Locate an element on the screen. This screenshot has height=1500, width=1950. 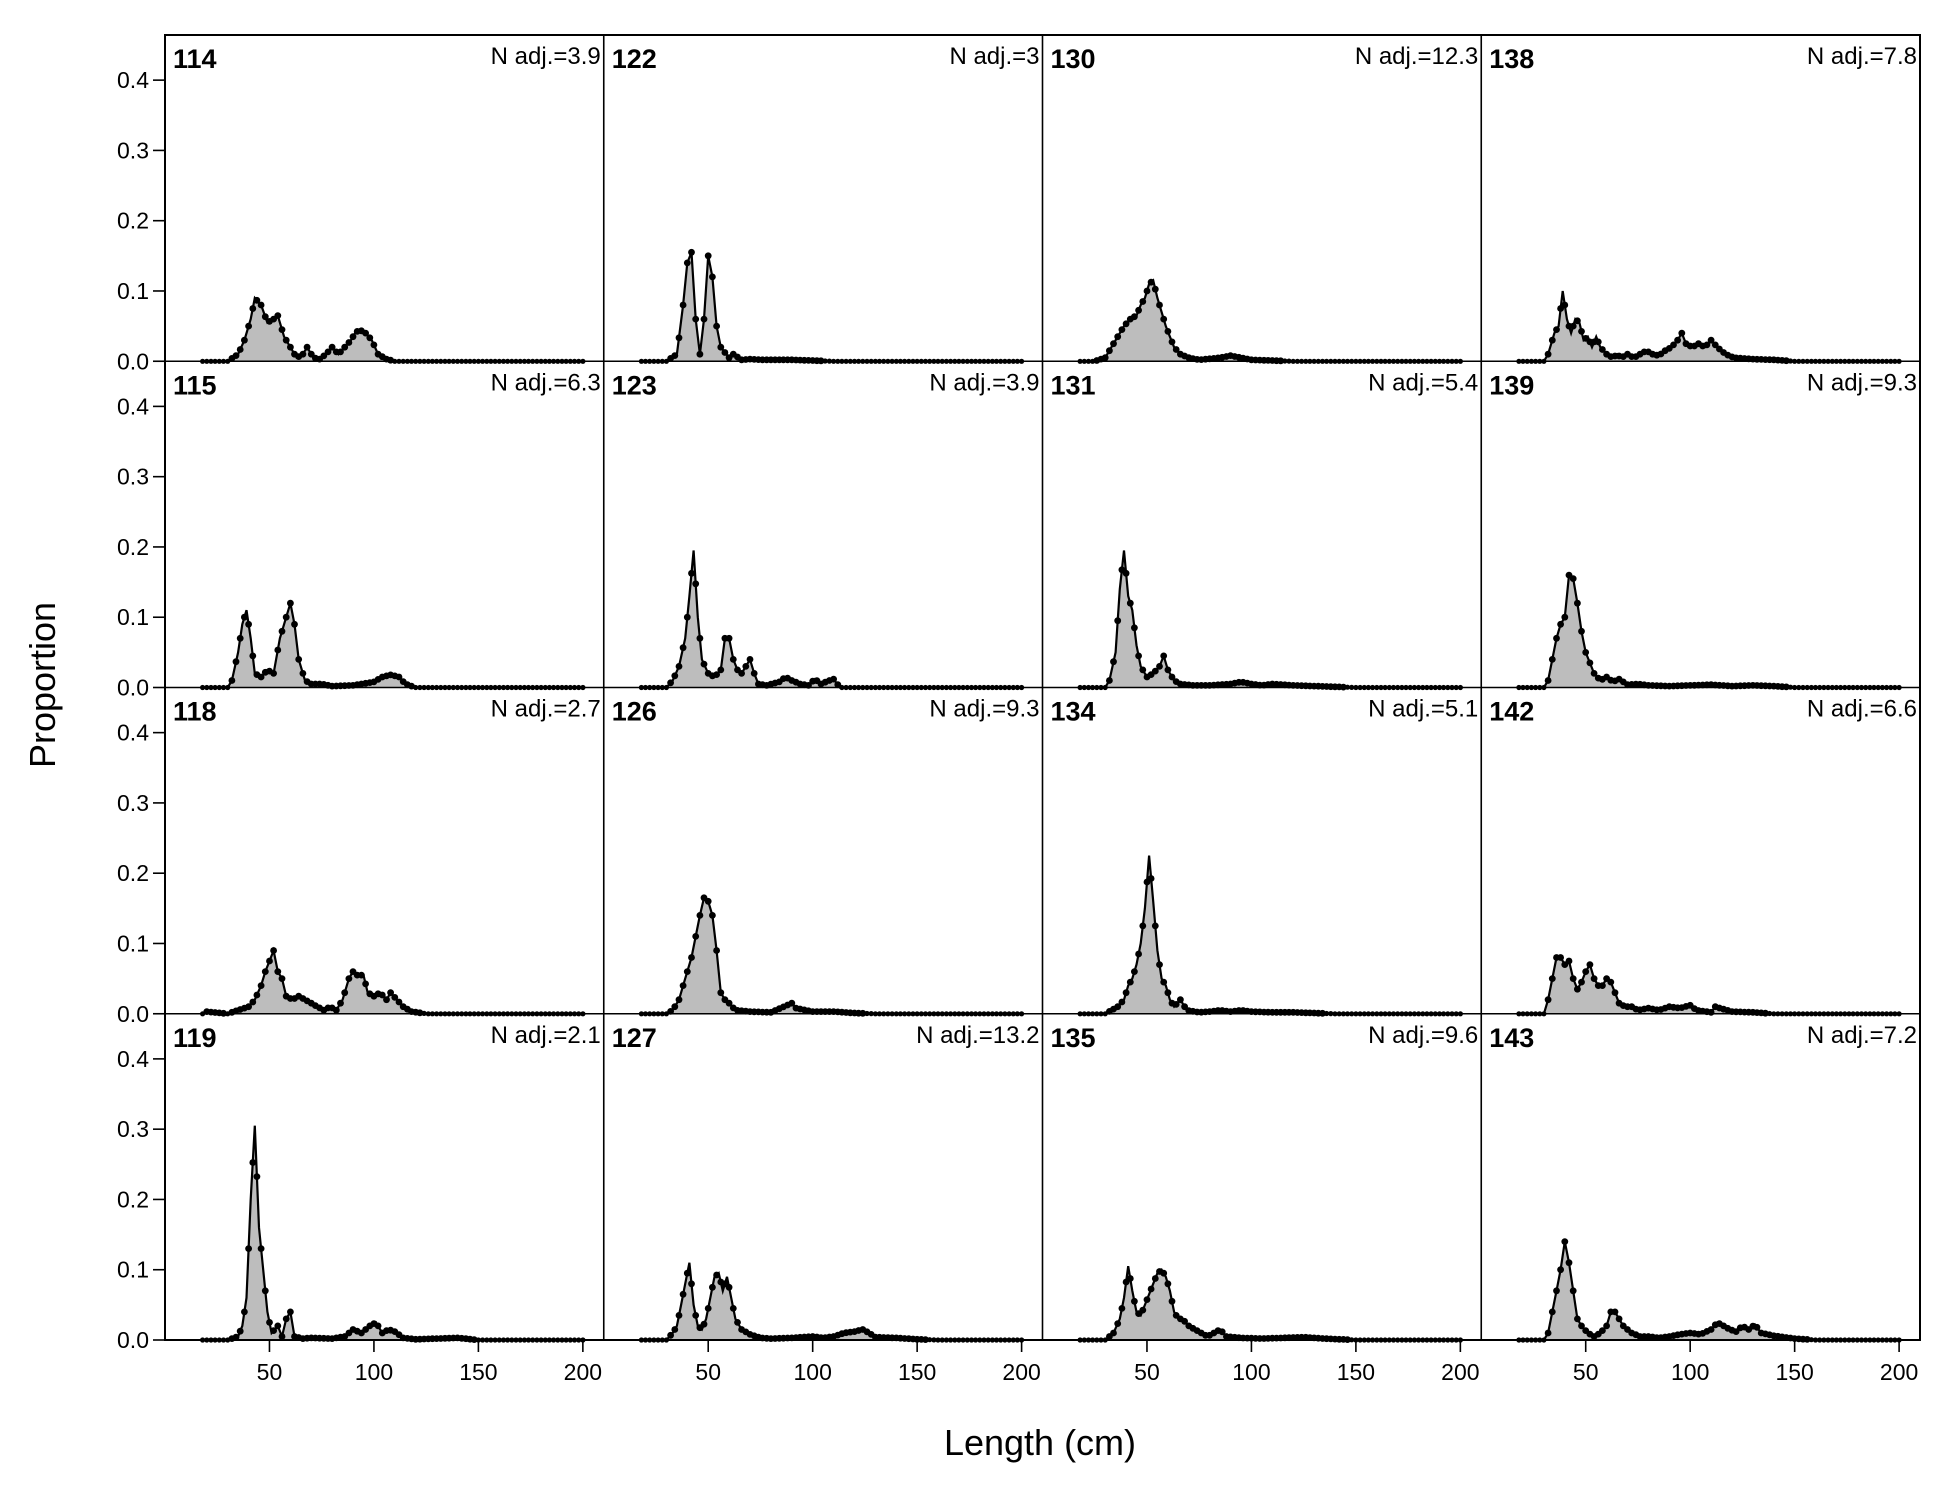
panel-127: 127 N adj.=13.2 50 100 150 200 is located at coordinates (826, 1203).